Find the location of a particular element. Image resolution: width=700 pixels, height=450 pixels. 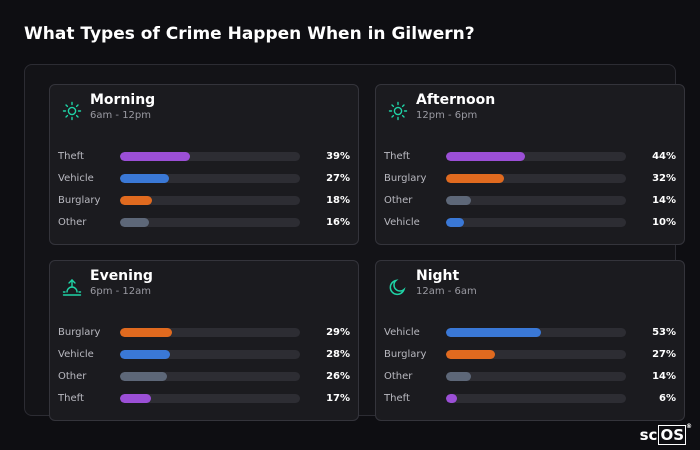

percentage-value: 26% is located at coordinates (338, 376).